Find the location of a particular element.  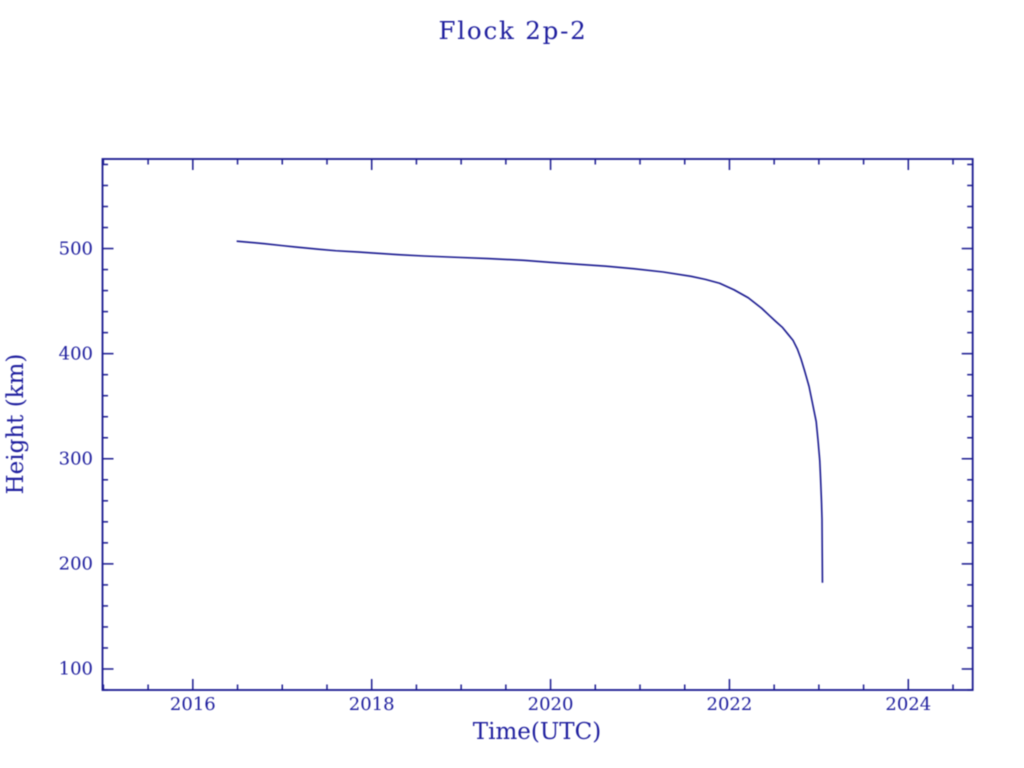

y-tick-label: 500 is located at coordinates (75, 249).